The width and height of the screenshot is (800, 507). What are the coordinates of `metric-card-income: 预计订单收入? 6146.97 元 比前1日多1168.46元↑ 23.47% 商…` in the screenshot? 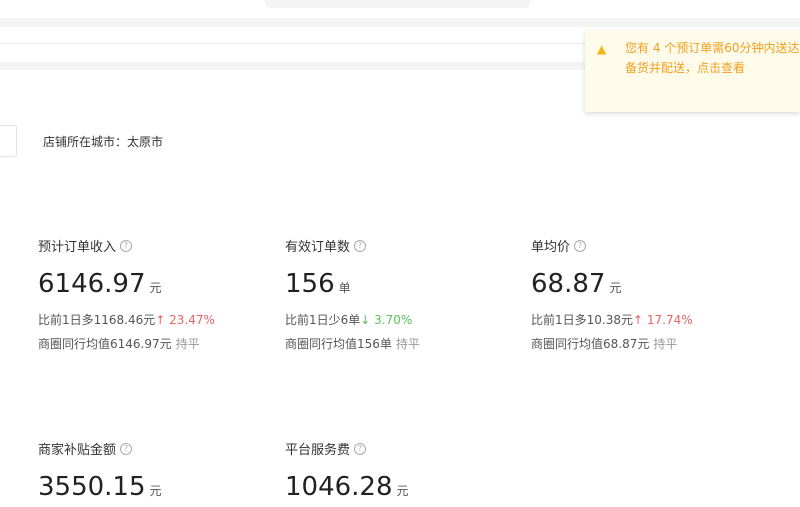 It's located at (153, 294).